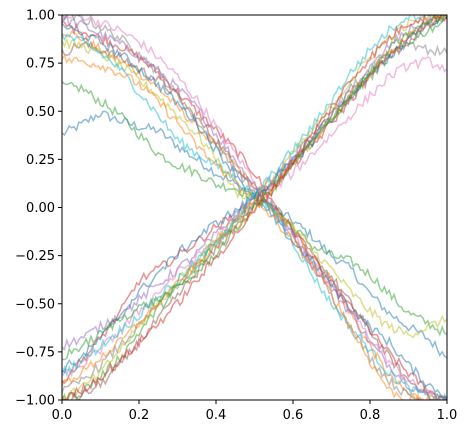  I want to click on y-tick-label: 0.50, so click(40, 112).